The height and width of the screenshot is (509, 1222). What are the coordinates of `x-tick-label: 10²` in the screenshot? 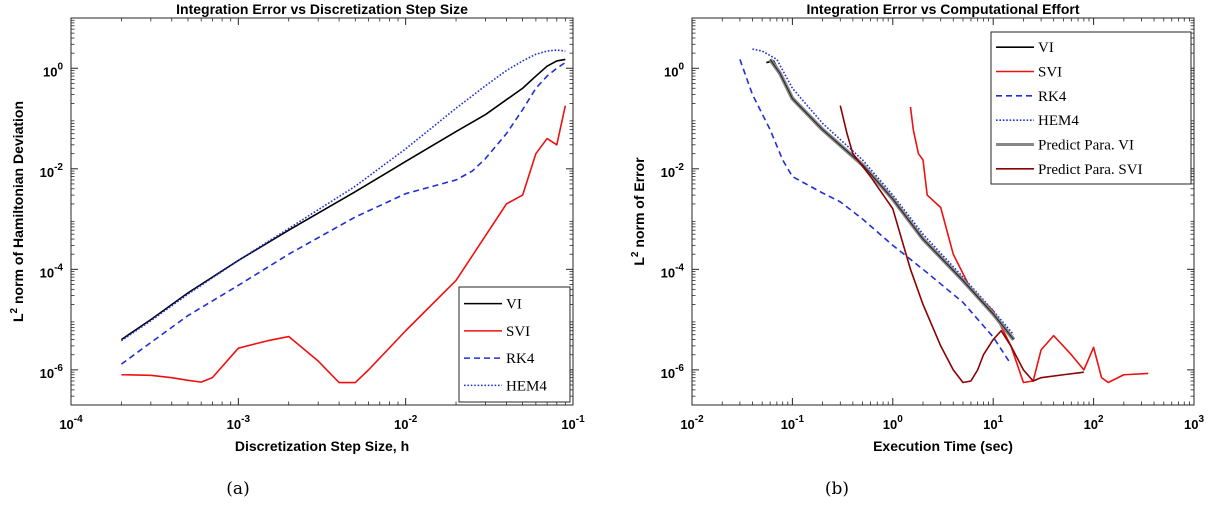 It's located at (1094, 423).